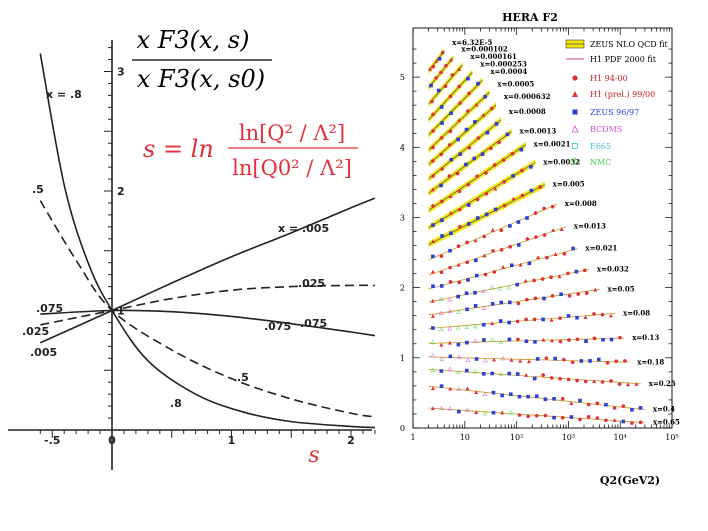  Describe the element at coordinates (484, 48) in the screenshot. I see `series-label: x=0.000102` at that location.